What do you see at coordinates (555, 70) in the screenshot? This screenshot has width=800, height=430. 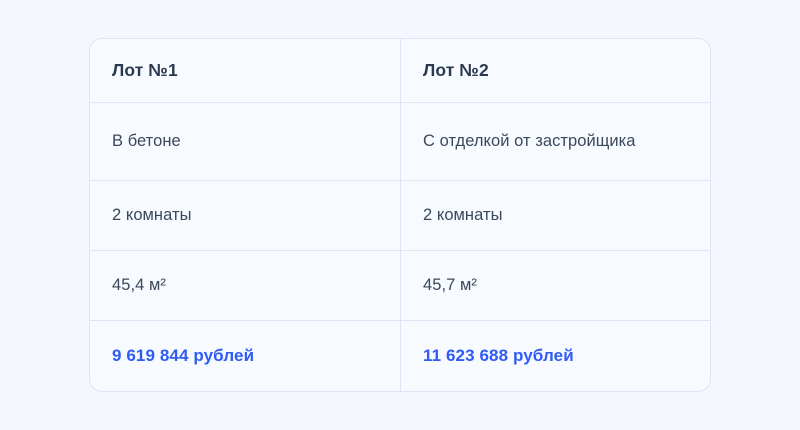 I see `table-header-cell-lot-2: Лот №2` at bounding box center [555, 70].